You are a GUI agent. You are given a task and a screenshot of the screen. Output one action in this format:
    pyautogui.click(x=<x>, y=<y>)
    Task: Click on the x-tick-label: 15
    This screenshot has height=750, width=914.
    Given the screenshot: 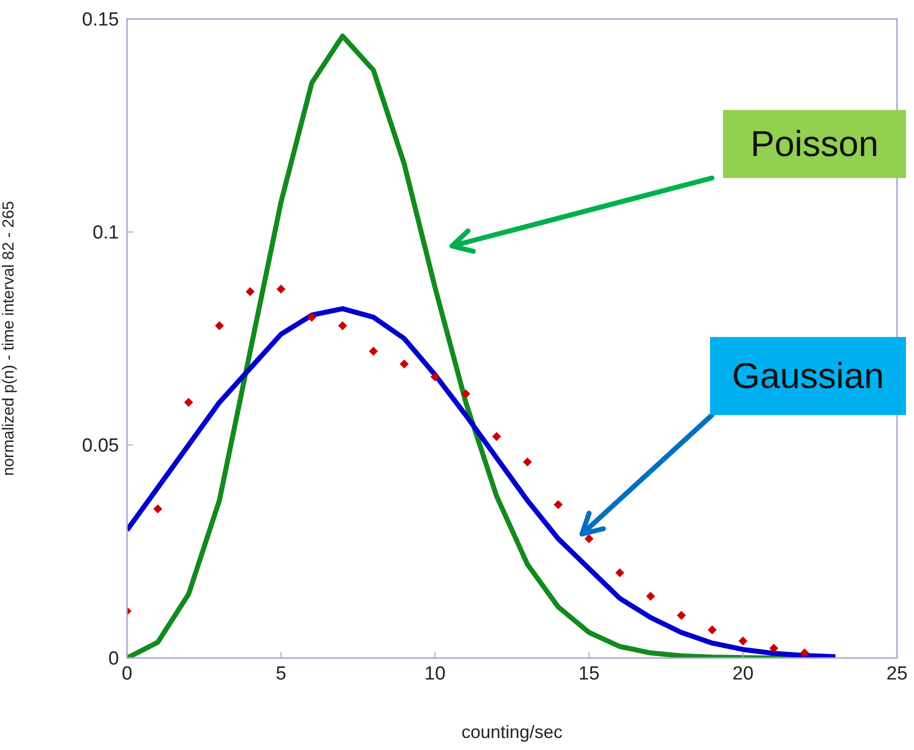 What is the action you would take?
    pyautogui.click(x=589, y=673)
    